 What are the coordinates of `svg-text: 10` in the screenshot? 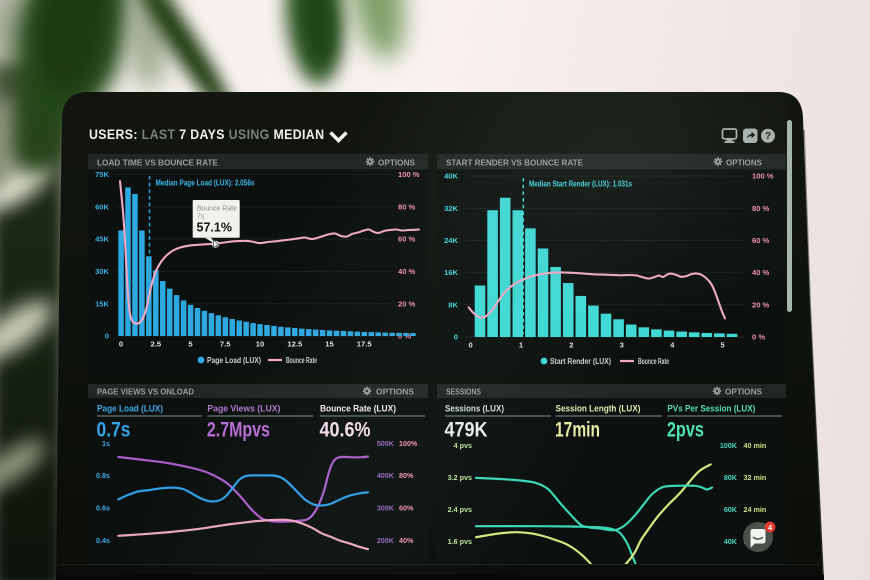 It's located at (260, 344).